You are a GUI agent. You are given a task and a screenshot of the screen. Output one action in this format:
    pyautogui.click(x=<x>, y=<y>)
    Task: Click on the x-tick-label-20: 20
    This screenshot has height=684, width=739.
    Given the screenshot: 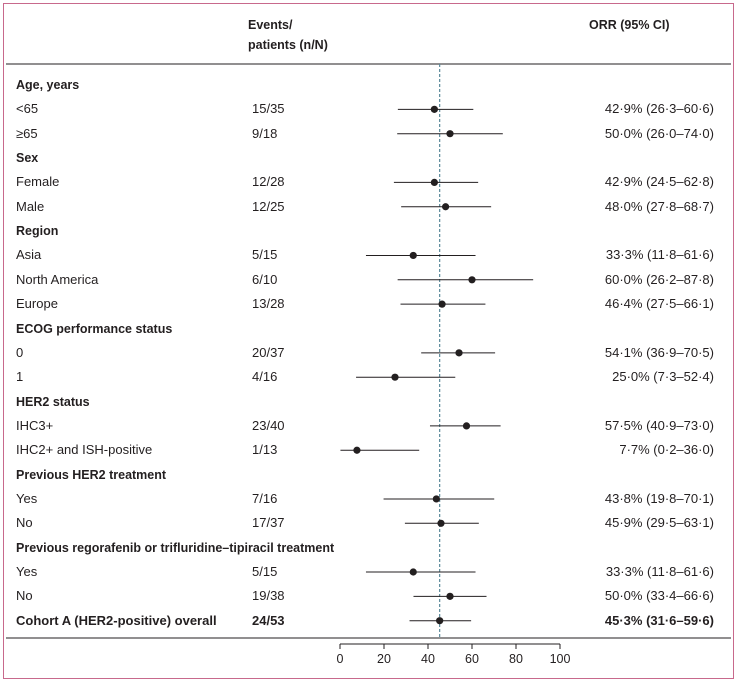 What is the action you would take?
    pyautogui.click(x=384, y=659)
    